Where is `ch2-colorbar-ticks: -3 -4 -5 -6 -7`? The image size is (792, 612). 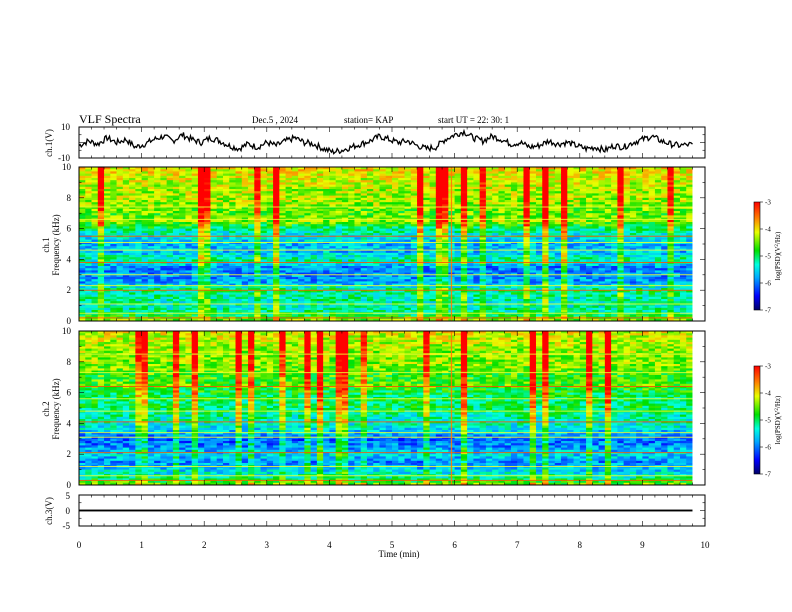
ch2-colorbar-ticks: -3 -4 -5 -6 -7 is located at coordinates (765, 421).